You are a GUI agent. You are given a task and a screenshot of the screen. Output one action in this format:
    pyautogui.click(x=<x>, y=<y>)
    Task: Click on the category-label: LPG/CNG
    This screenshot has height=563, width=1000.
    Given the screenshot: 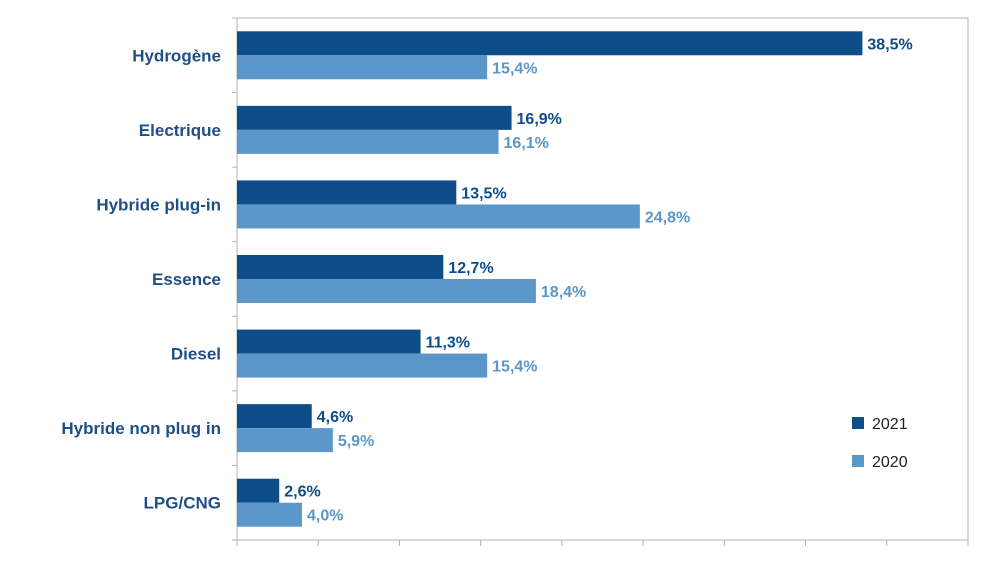 What is the action you would take?
    pyautogui.click(x=182, y=503)
    